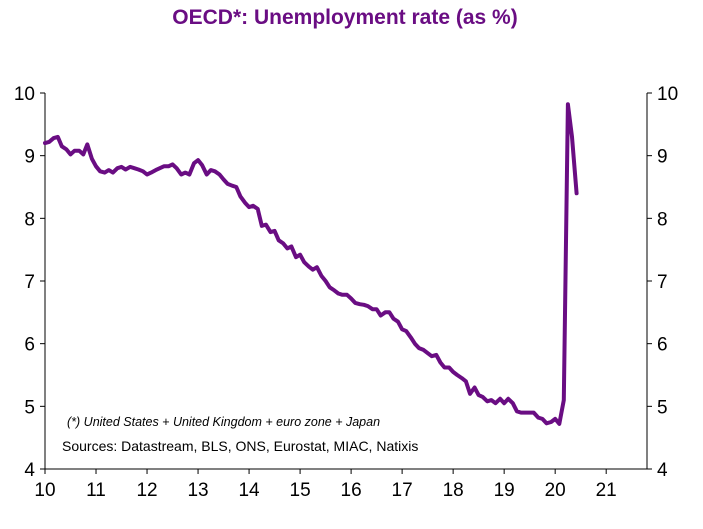 Image resolution: width=703 pixels, height=529 pixels. Describe the element at coordinates (662, 219) in the screenshot. I see `y-tick-label-right: 8` at that location.